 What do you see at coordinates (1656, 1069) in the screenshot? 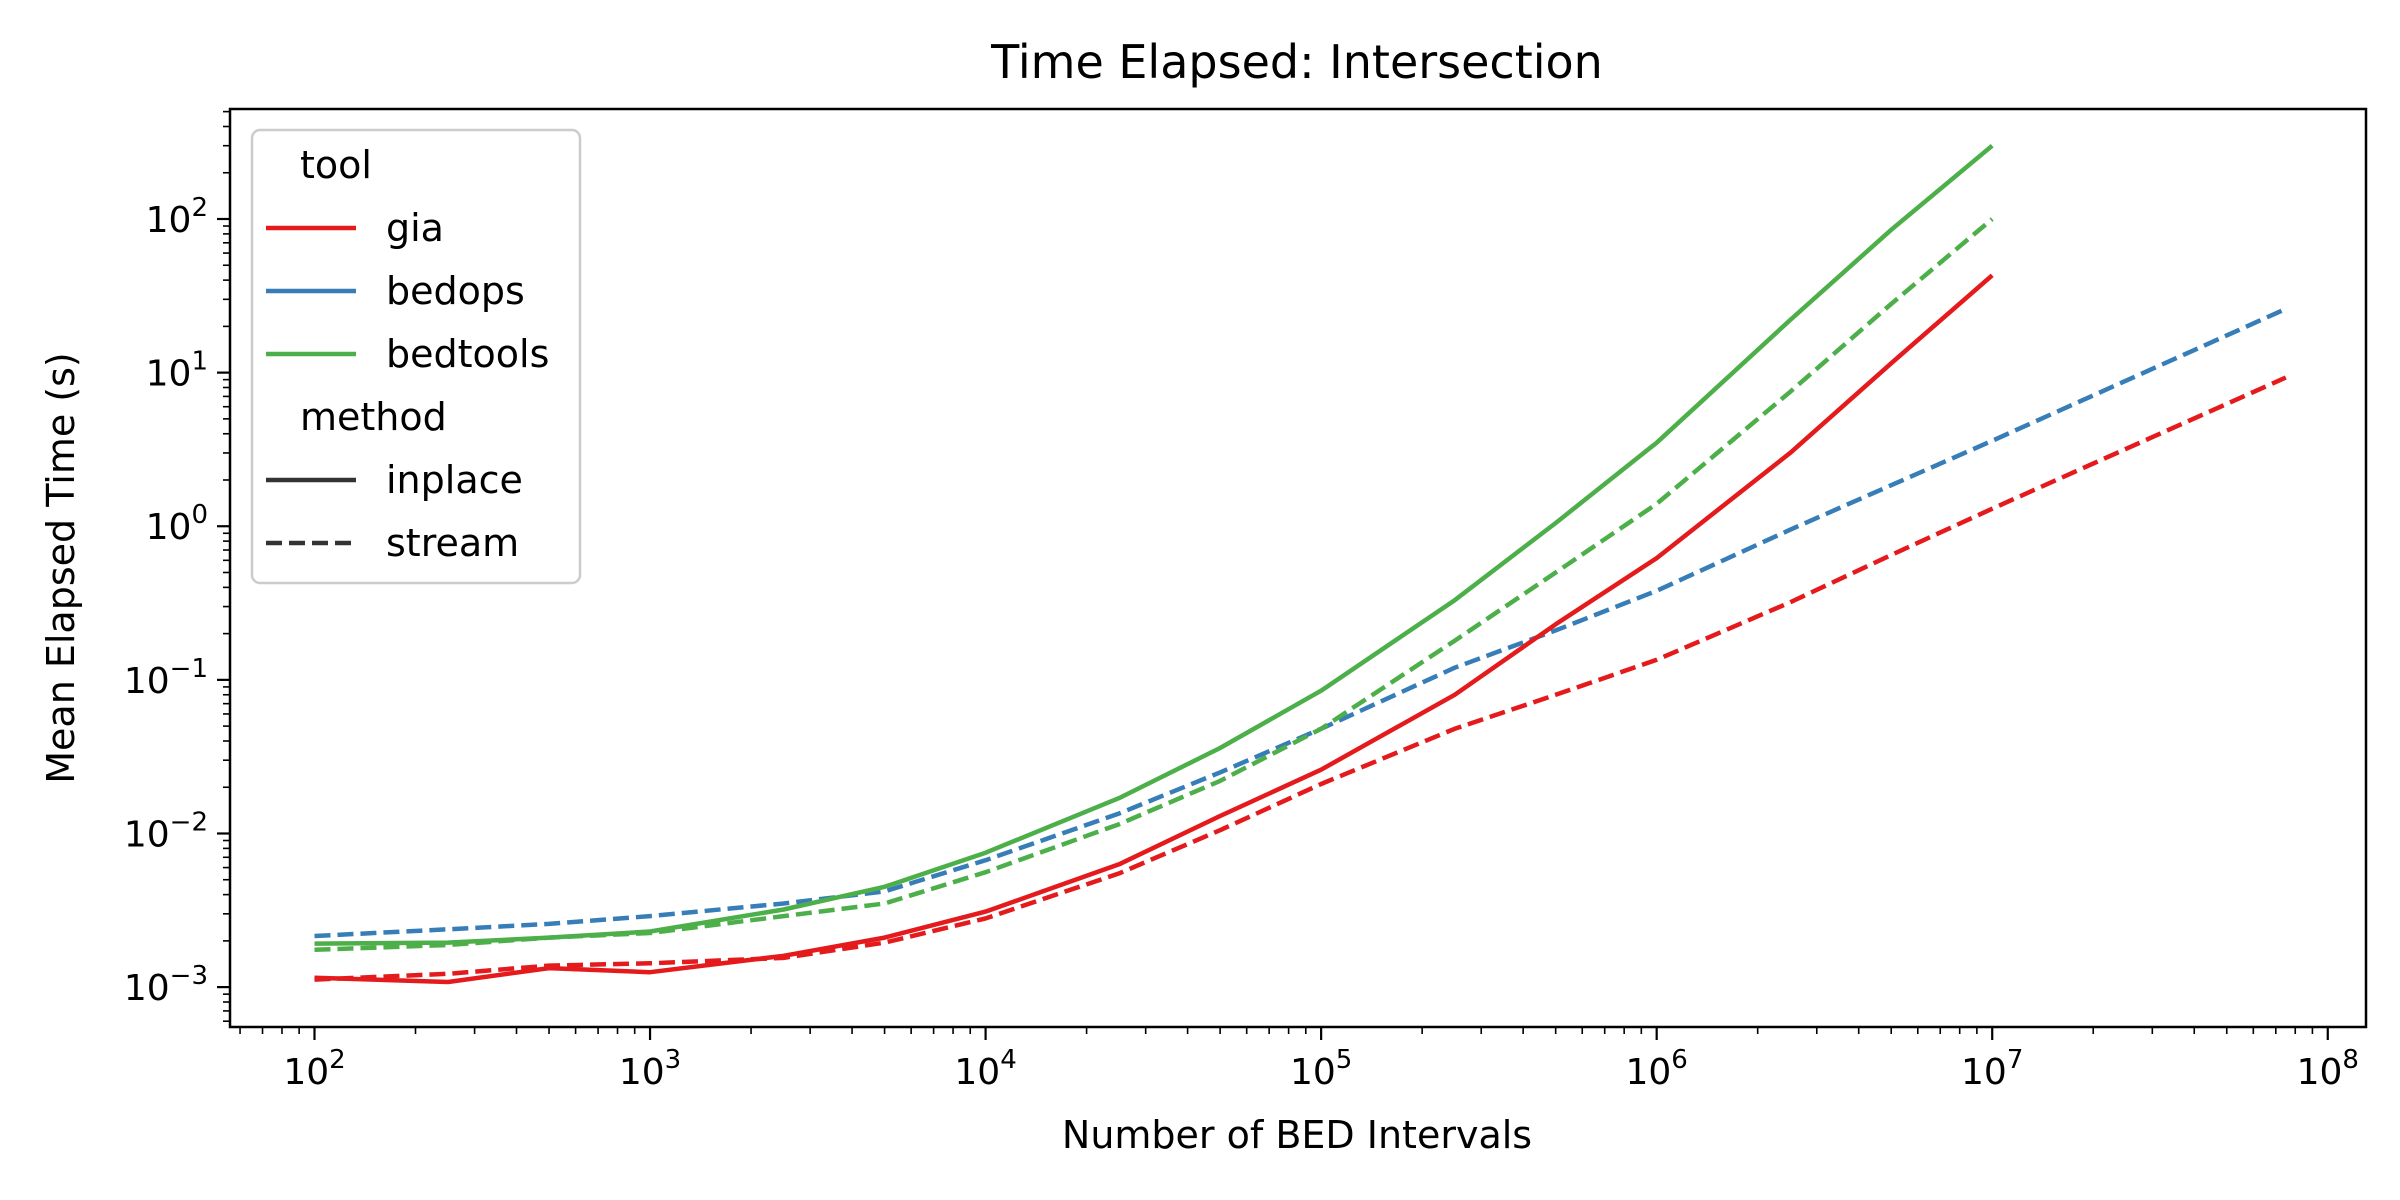
I see `x-tick-label: 10⁶` at bounding box center [1656, 1069].